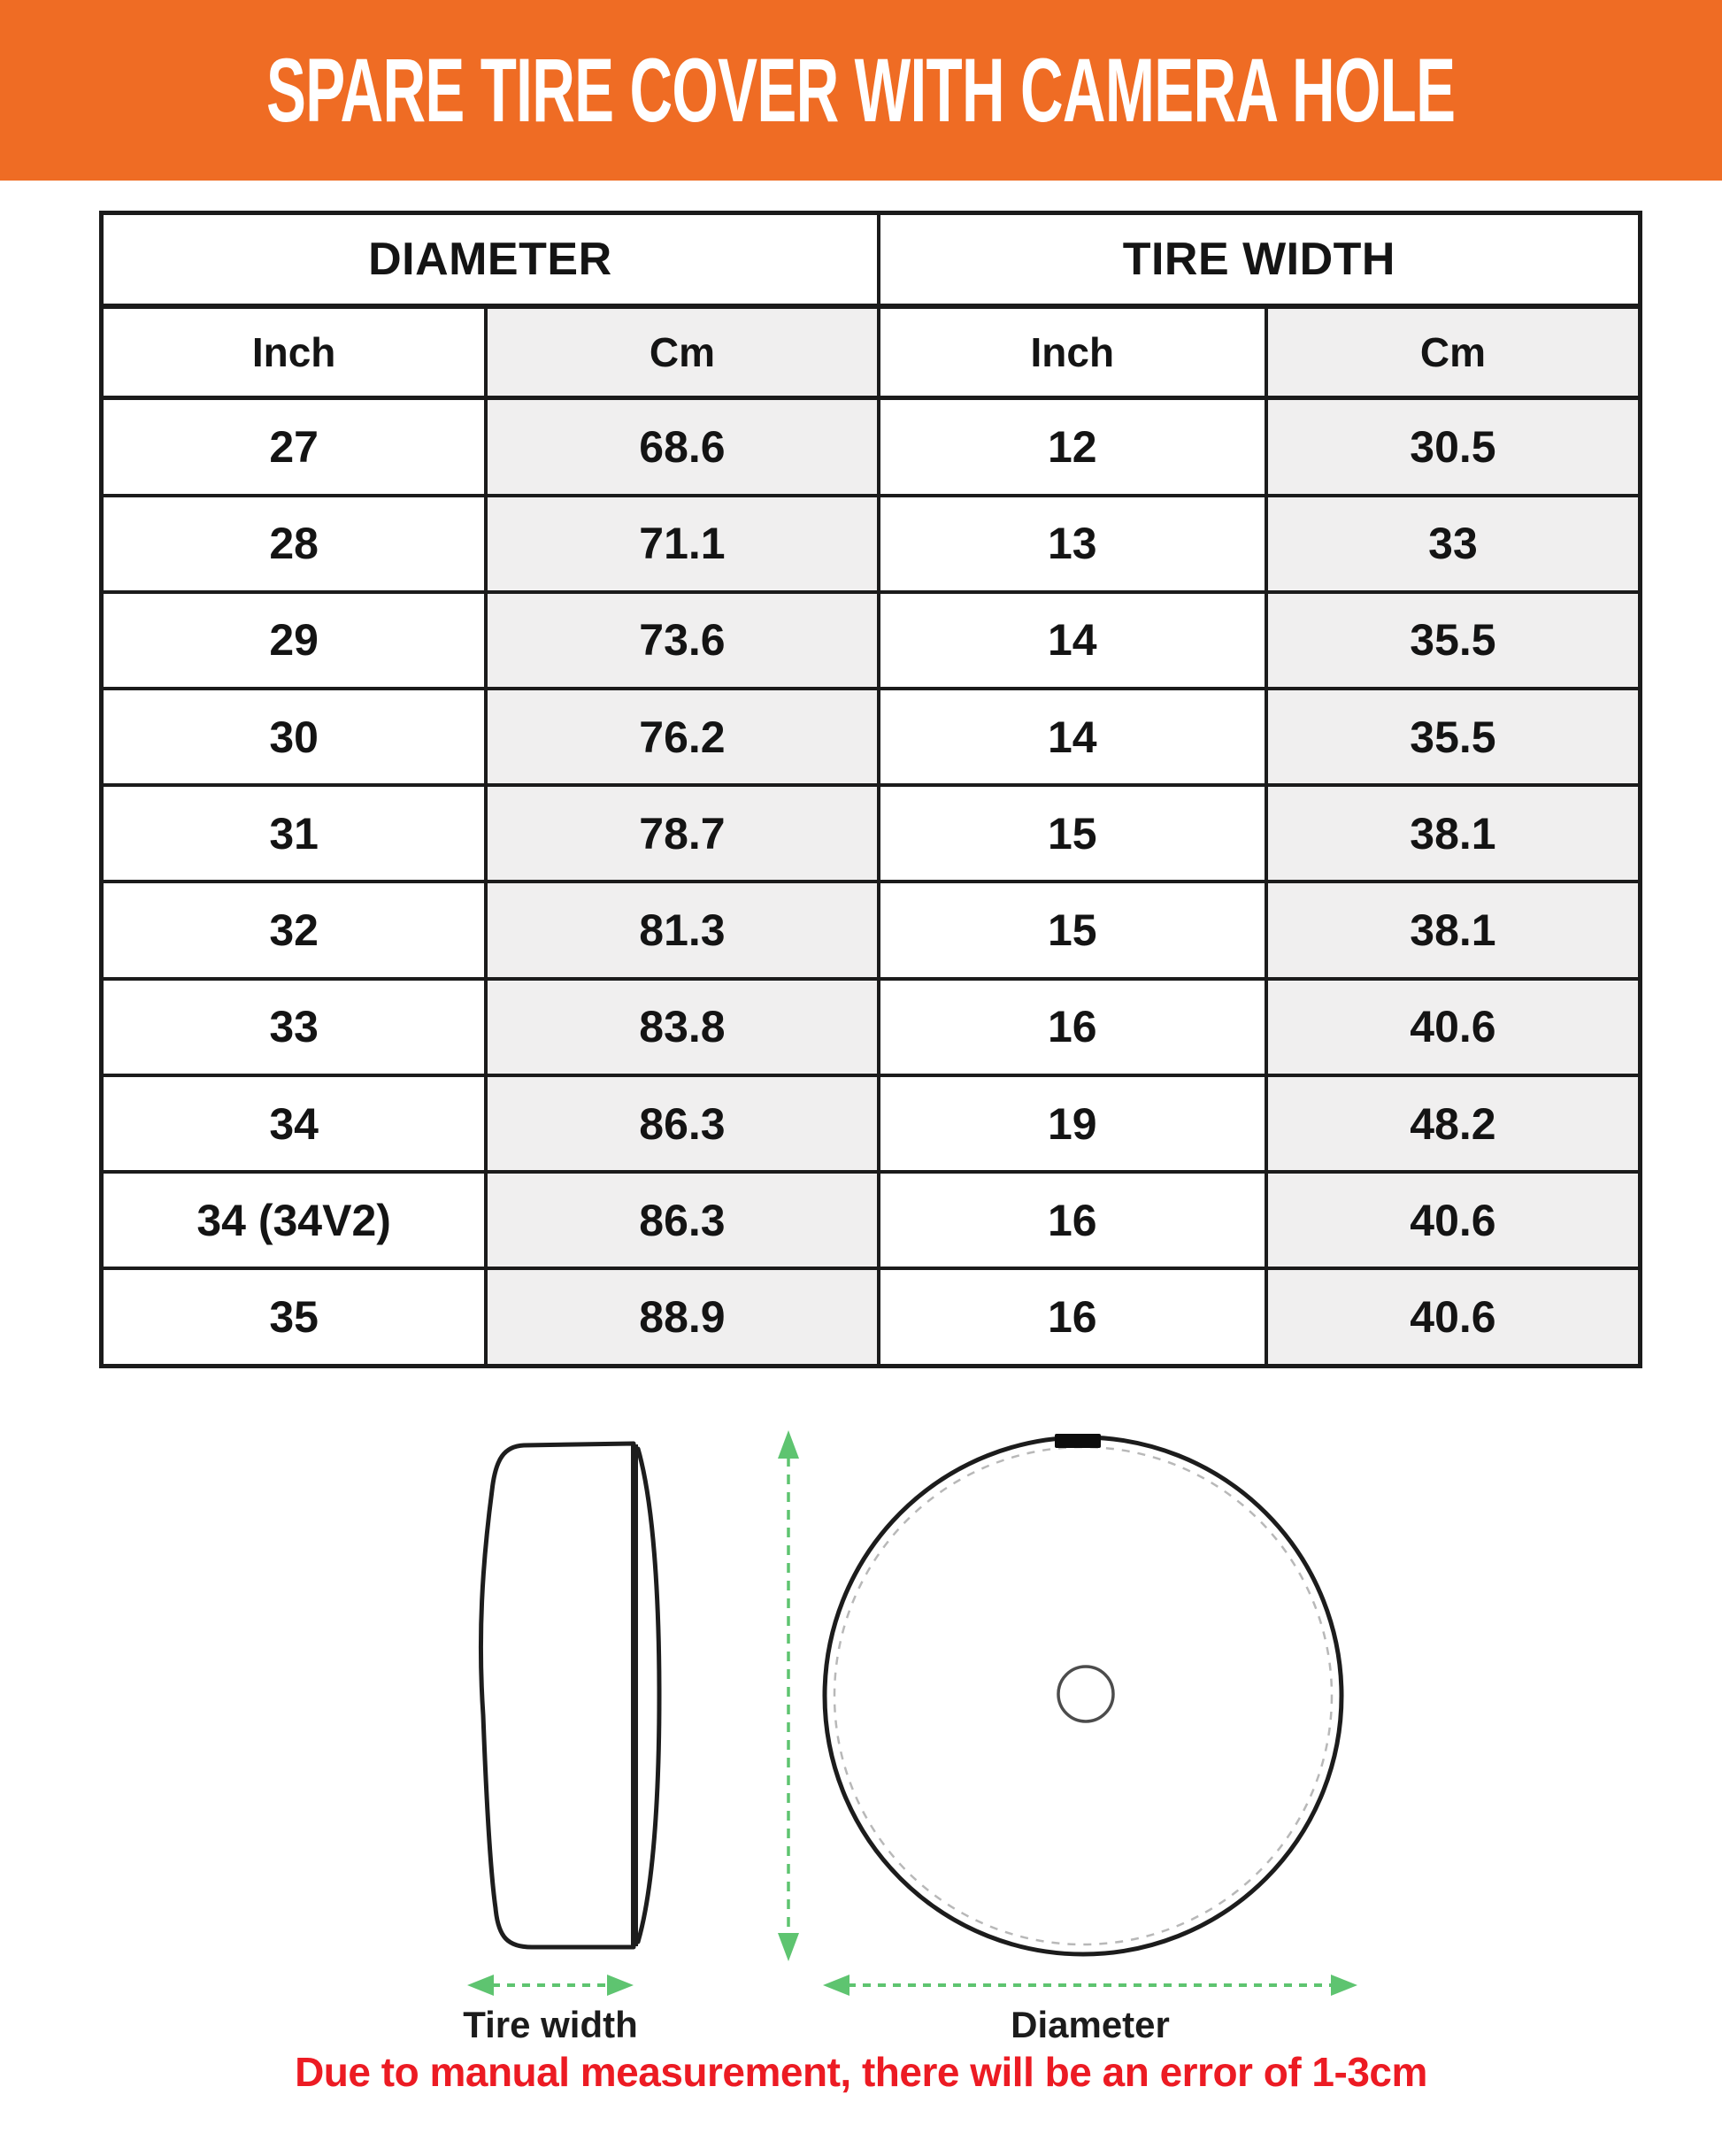 The image size is (1722, 2156). I want to click on table-cell: 35, so click(293, 1318).